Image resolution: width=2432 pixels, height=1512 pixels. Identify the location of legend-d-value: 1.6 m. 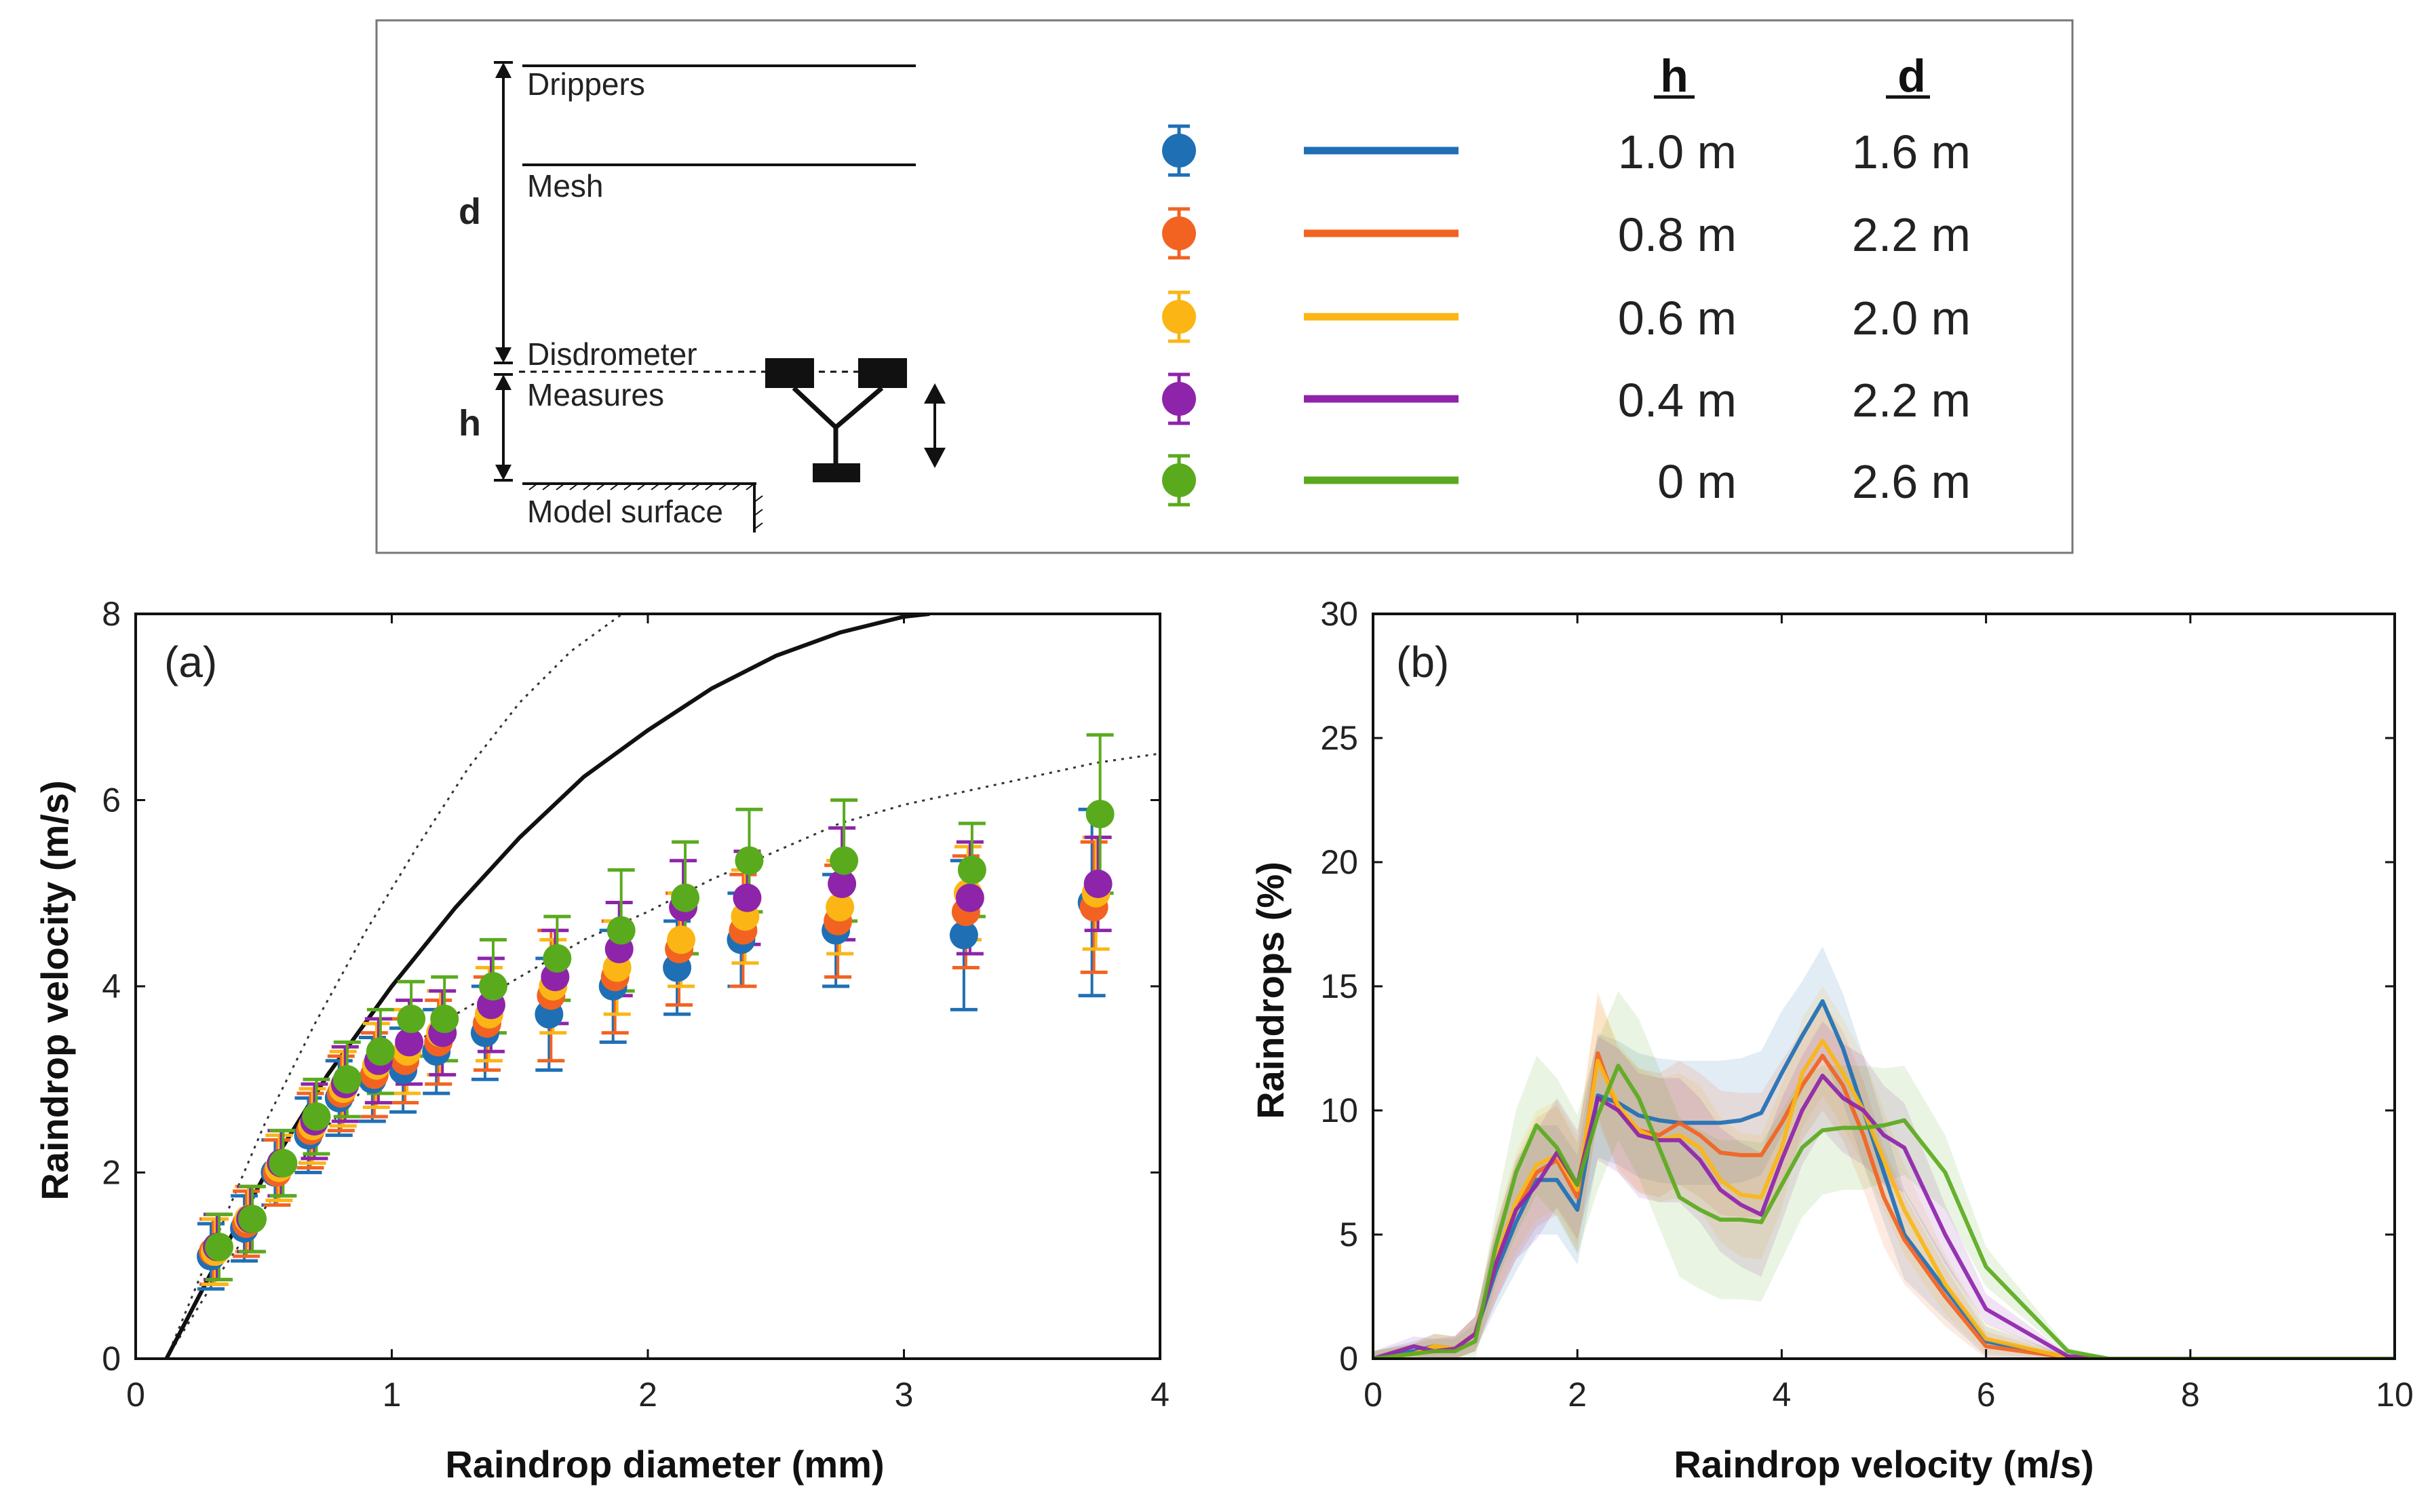
(1912, 152).